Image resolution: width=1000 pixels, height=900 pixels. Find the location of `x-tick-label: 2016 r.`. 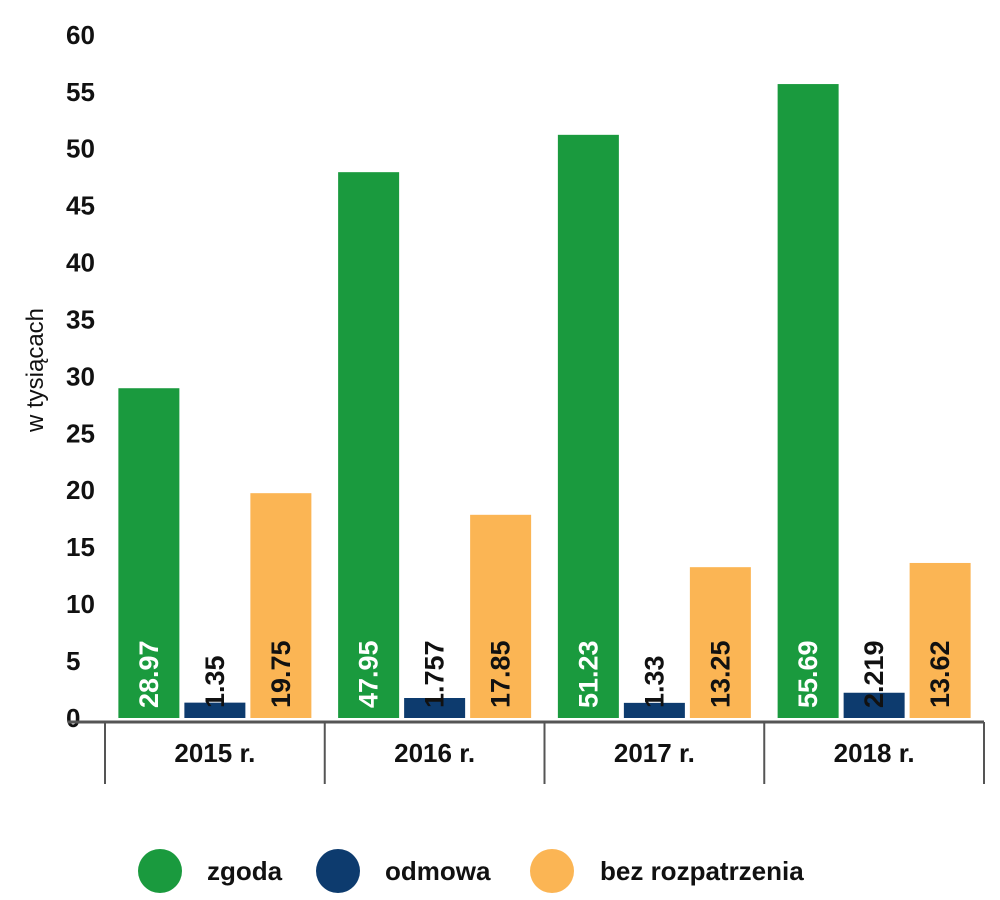

x-tick-label: 2016 r. is located at coordinates (434, 753).